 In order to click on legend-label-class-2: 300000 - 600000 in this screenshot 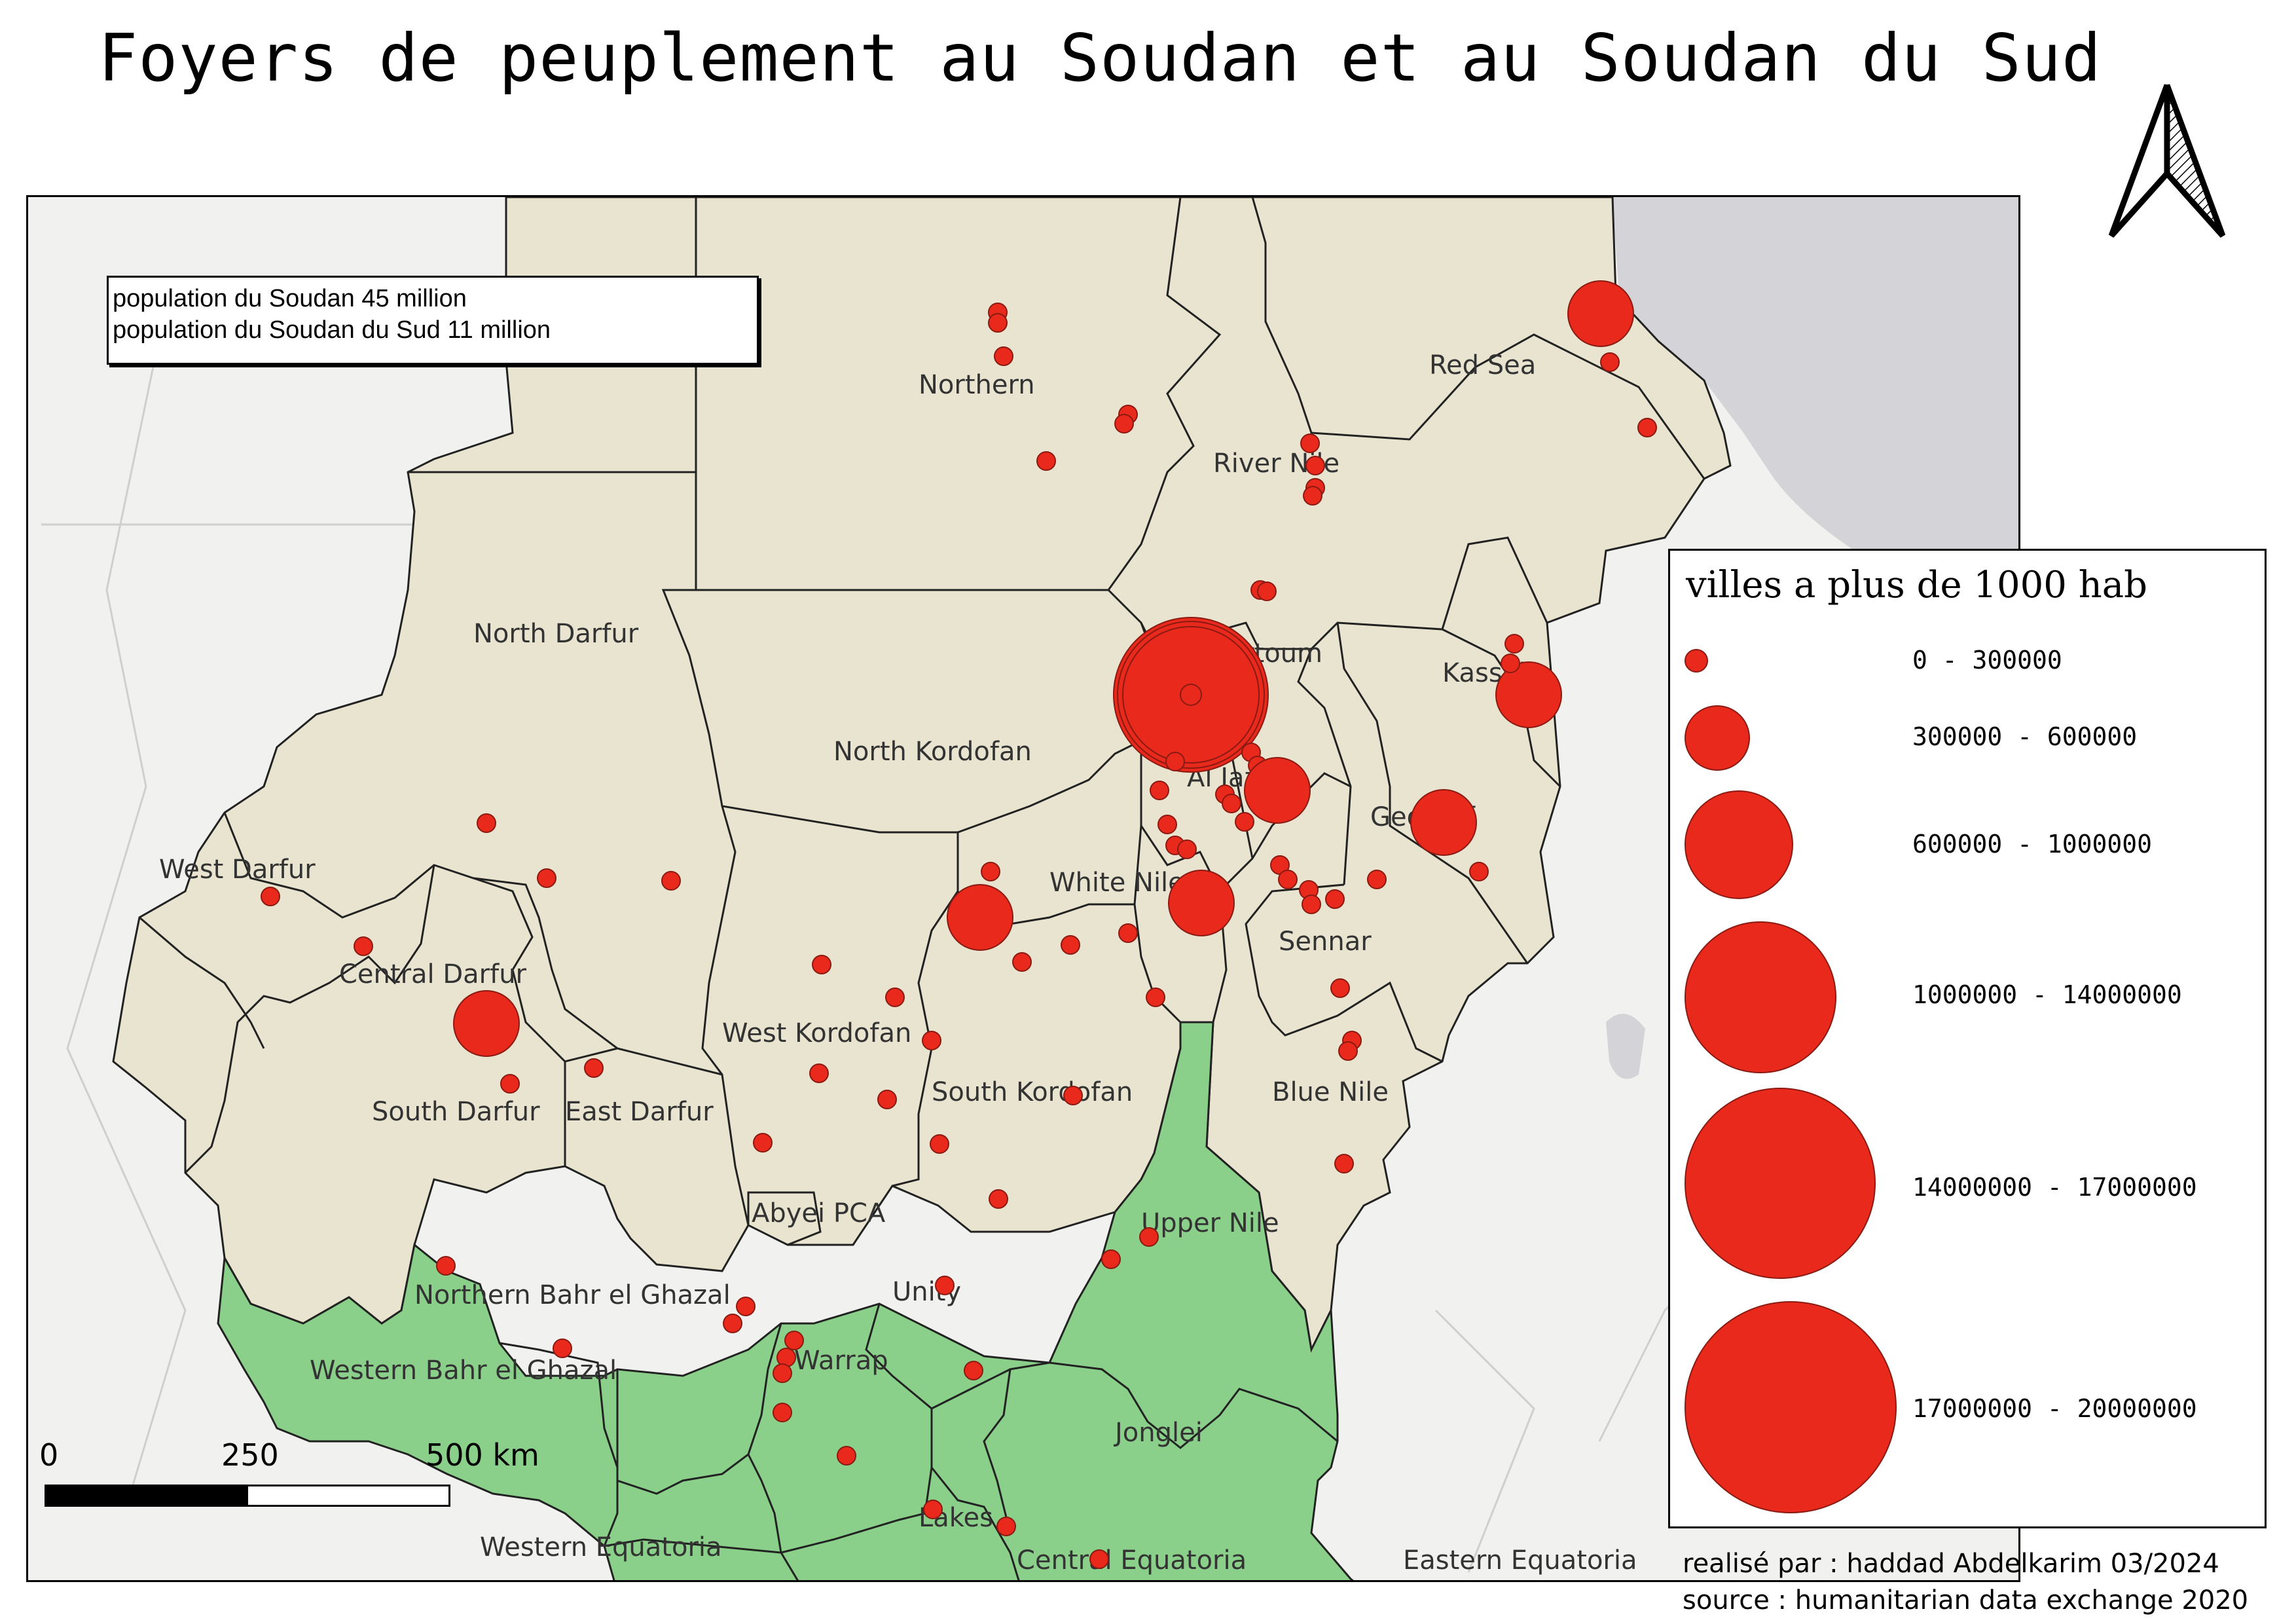, I will do `click(2025, 736)`.